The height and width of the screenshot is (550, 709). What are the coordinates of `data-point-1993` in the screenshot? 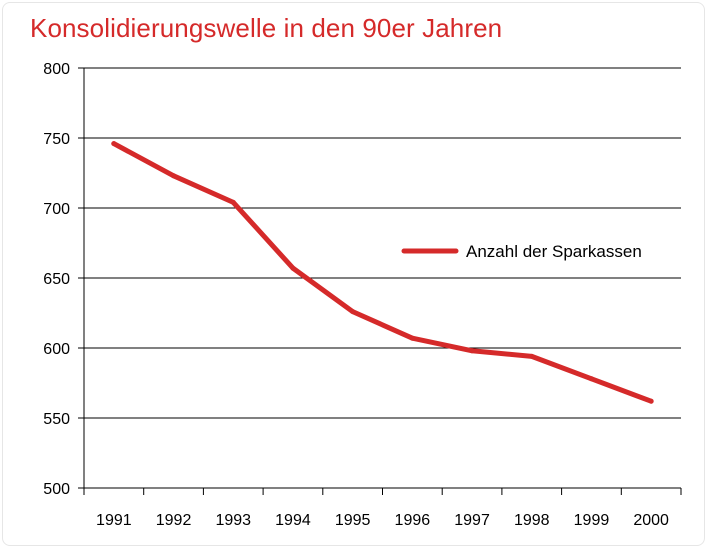 It's located at (233, 202).